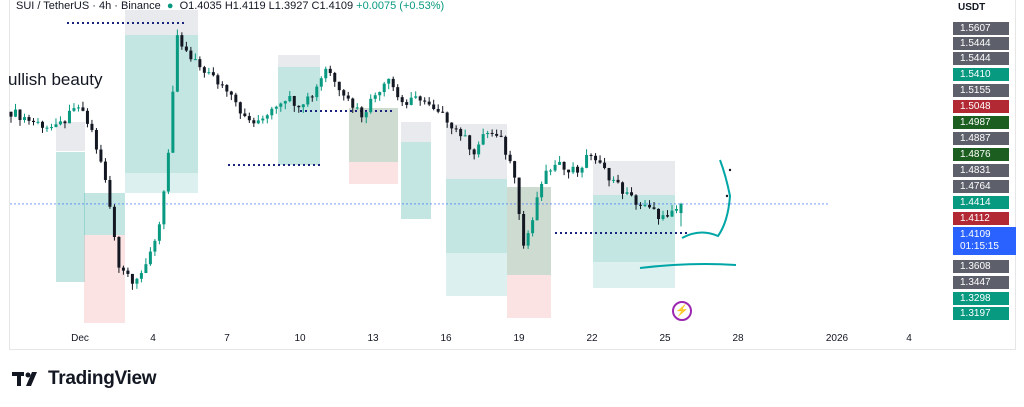 This screenshot has width=1024, height=407. I want to click on tradingview-logo-icon, so click(24, 379).